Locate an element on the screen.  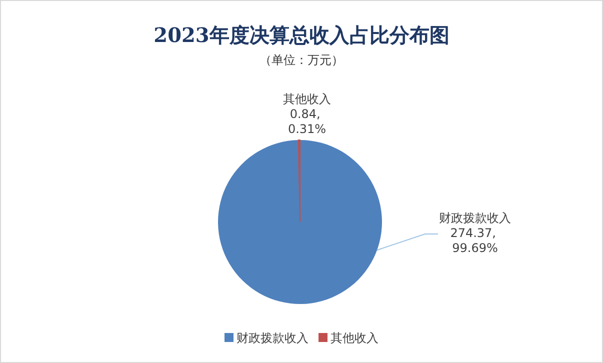
legend-label: 其他收入 is located at coordinates (354, 338).